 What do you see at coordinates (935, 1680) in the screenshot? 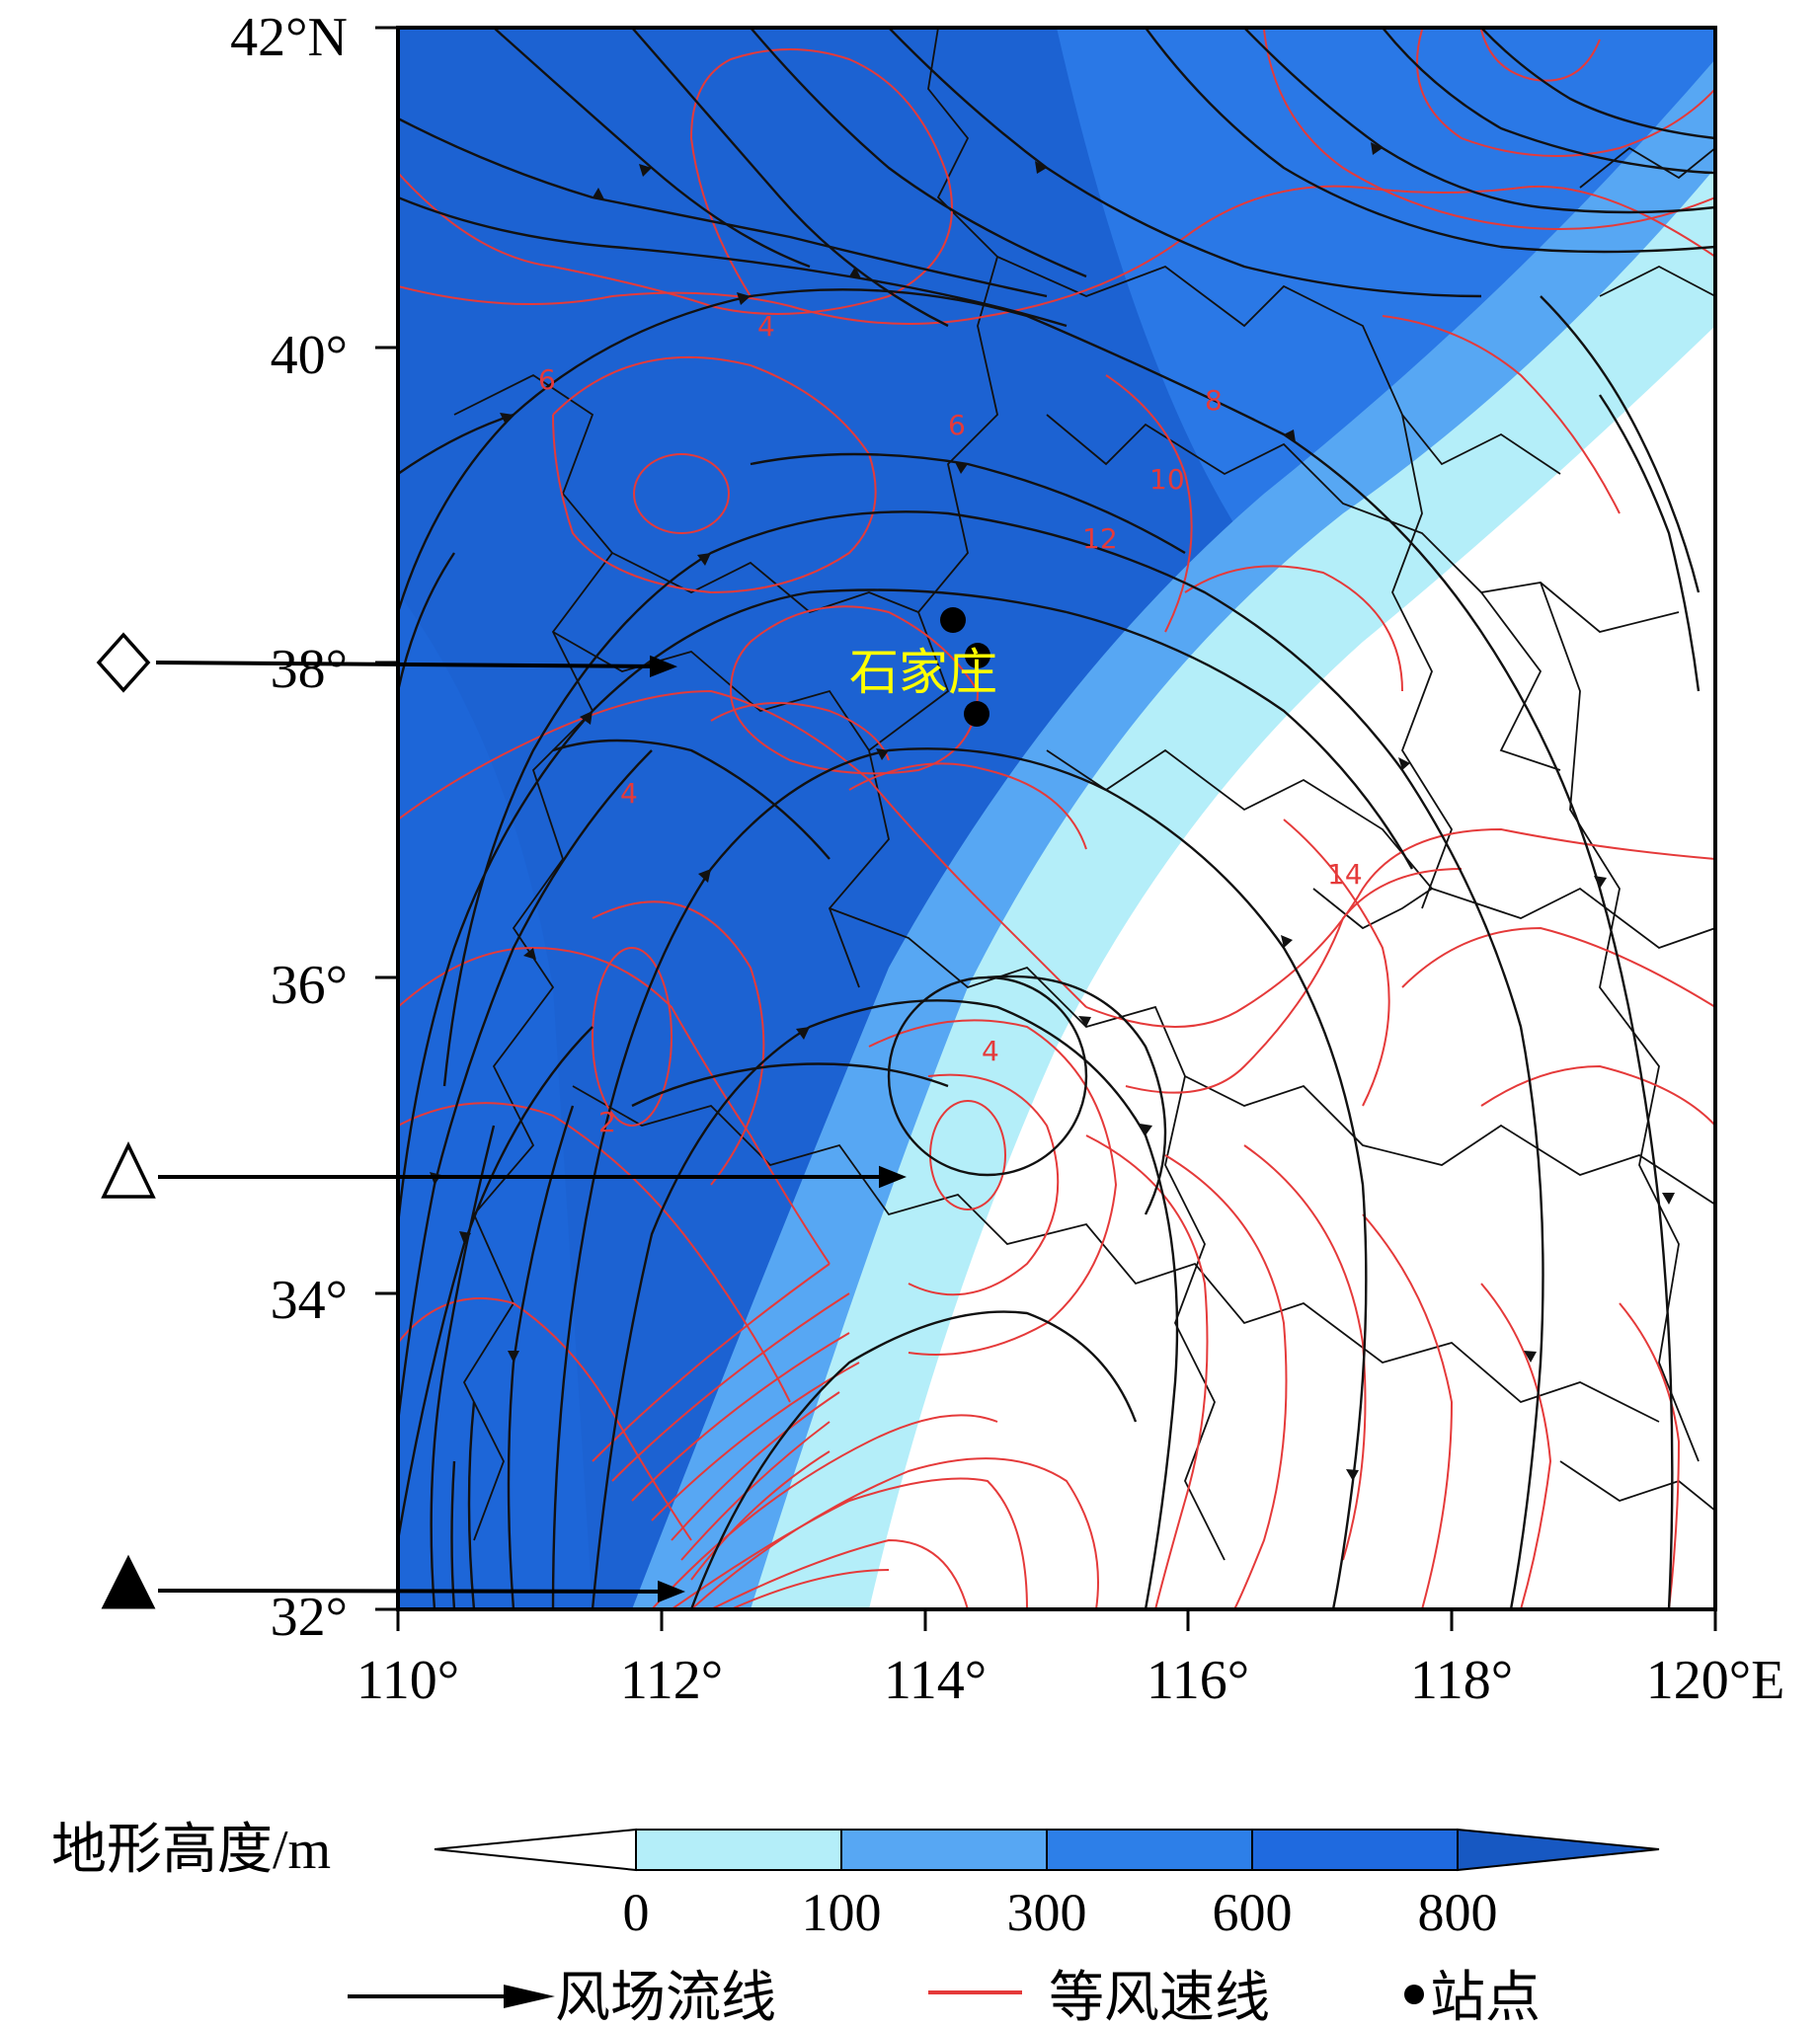
I see `lon-label-114: 114°` at bounding box center [935, 1680].